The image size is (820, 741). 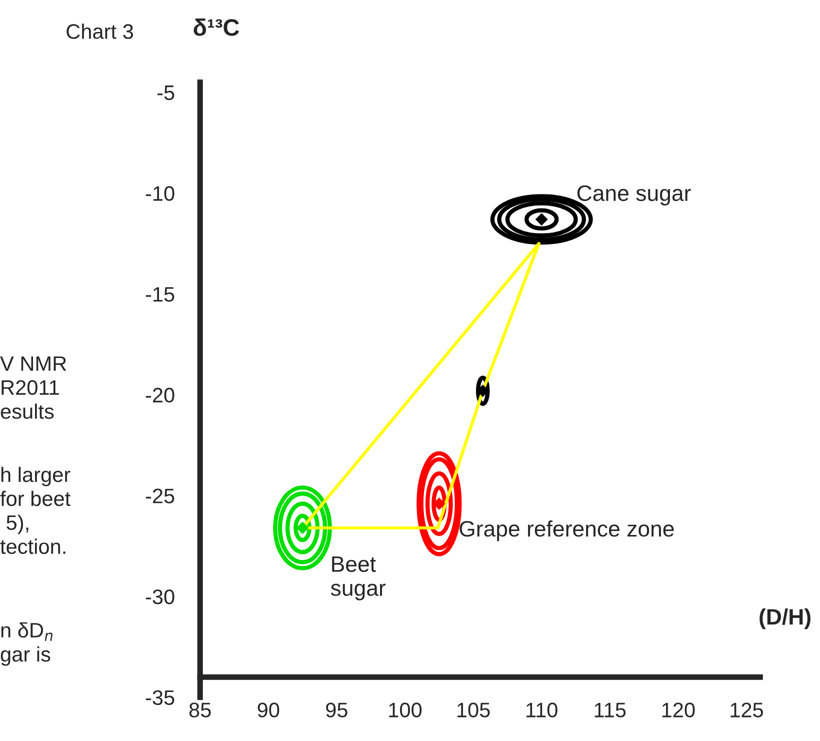 What do you see at coordinates (26, 644) in the screenshot?
I see `text: n δD$_{n}$ gar is` at bounding box center [26, 644].